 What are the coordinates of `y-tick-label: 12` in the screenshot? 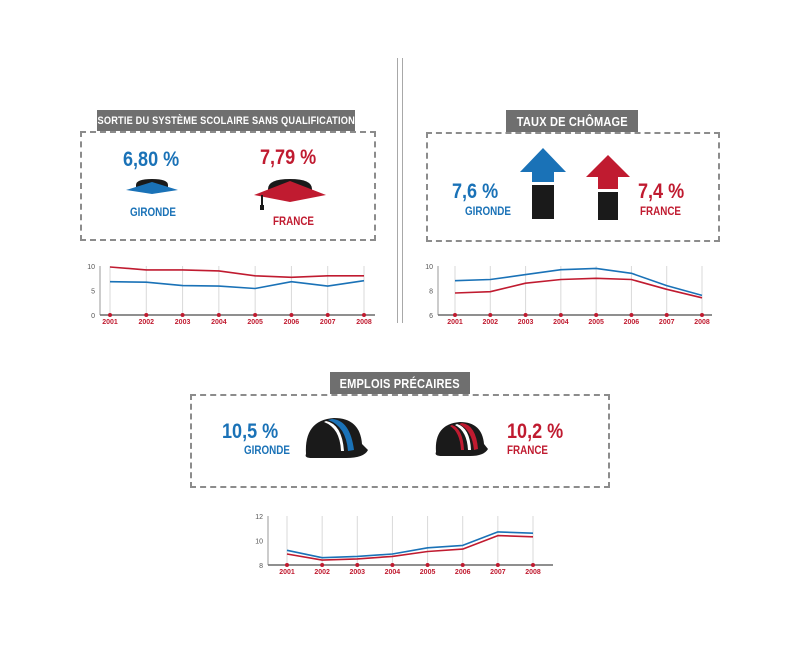 It's located at (259, 517).